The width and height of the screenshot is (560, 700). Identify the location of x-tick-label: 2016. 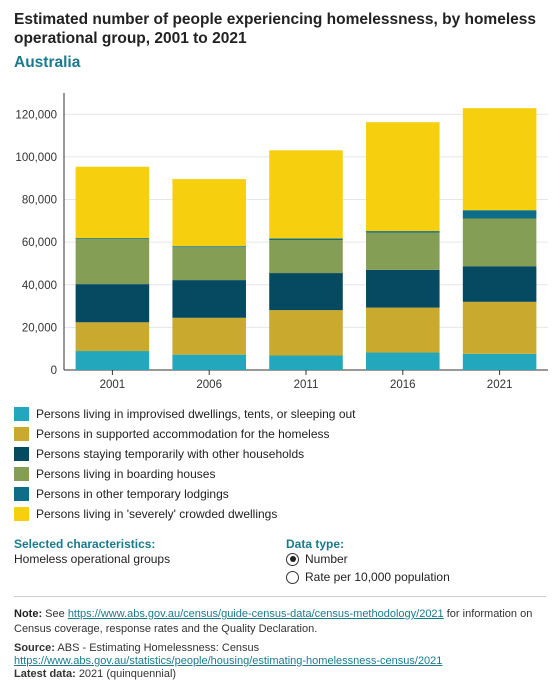
(403, 385).